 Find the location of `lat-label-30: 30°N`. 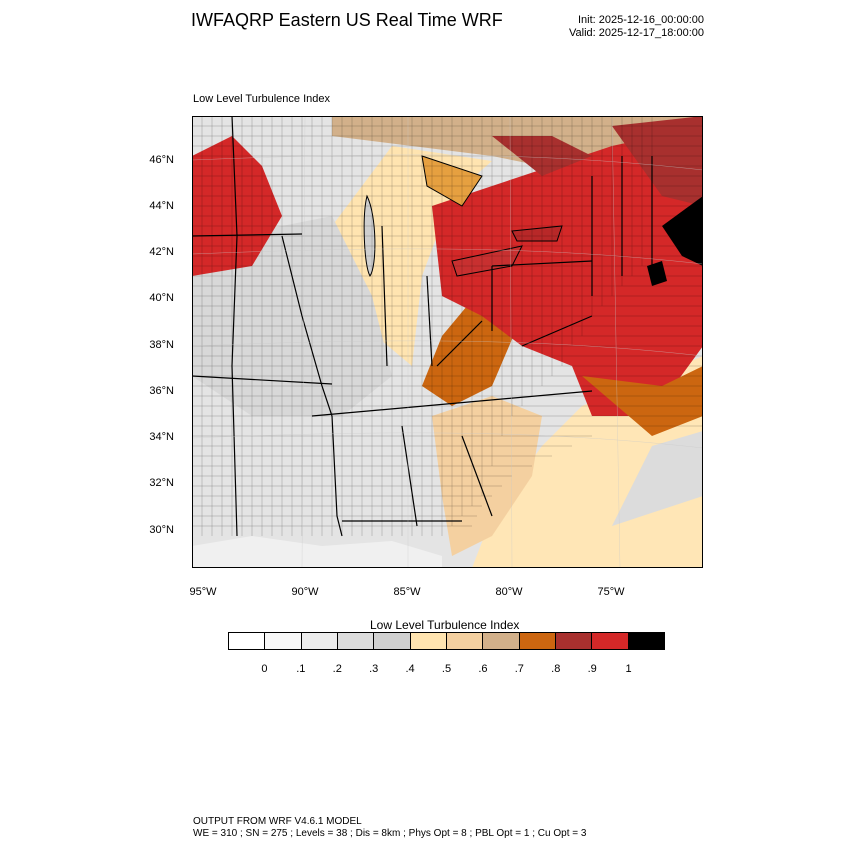

lat-label-30: 30°N is located at coordinates (161, 530).